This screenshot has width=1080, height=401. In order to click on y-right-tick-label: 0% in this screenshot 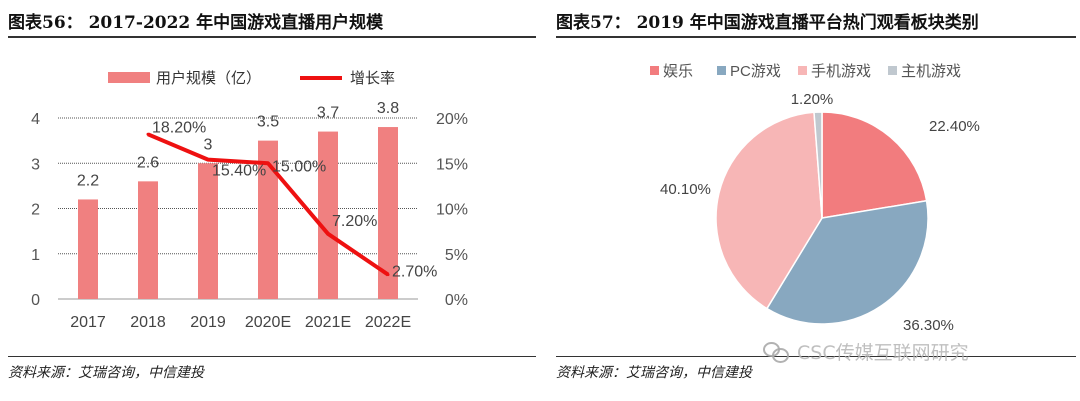, I will do `click(456, 300)`.